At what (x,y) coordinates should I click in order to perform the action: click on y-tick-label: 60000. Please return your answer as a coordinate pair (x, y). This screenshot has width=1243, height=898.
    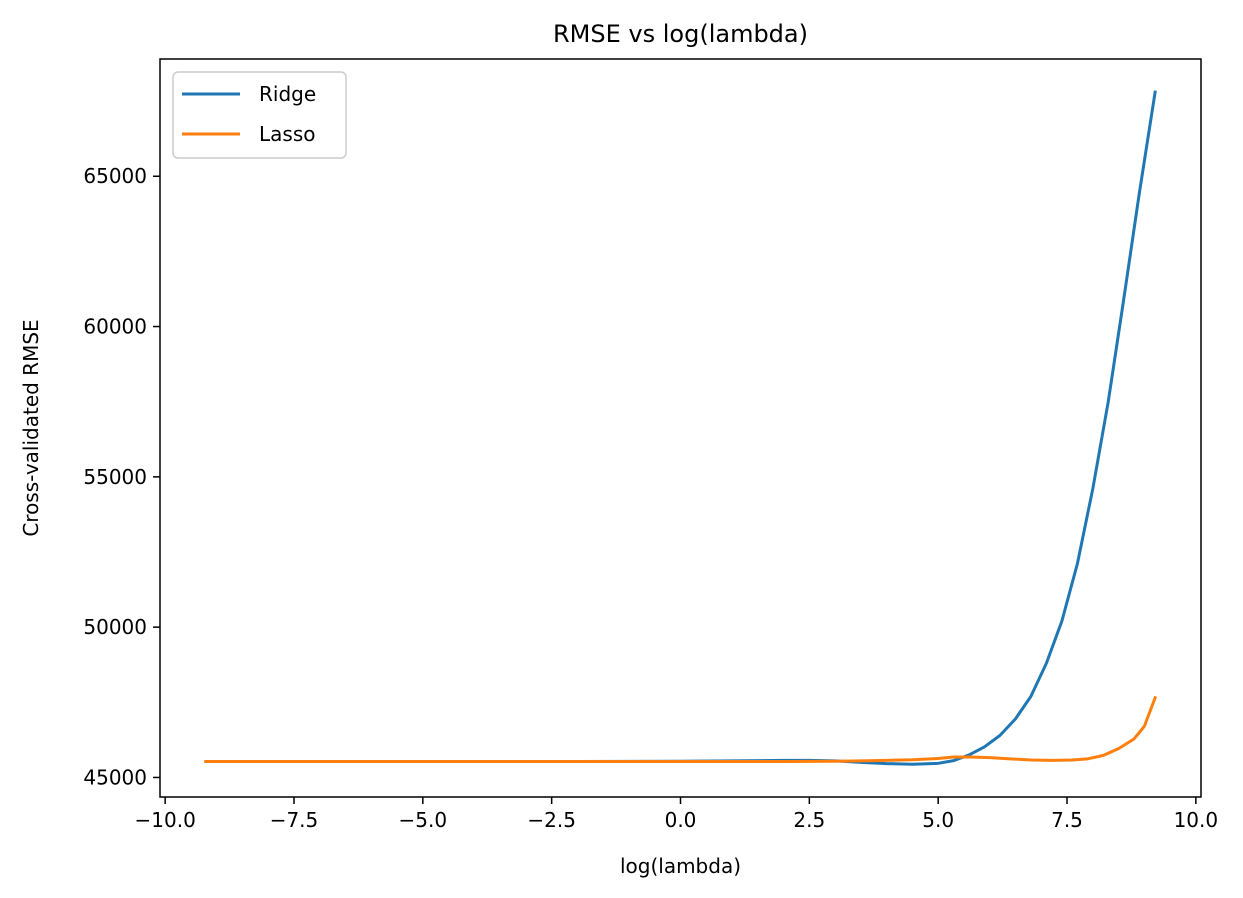
    Looking at the image, I should click on (115, 327).